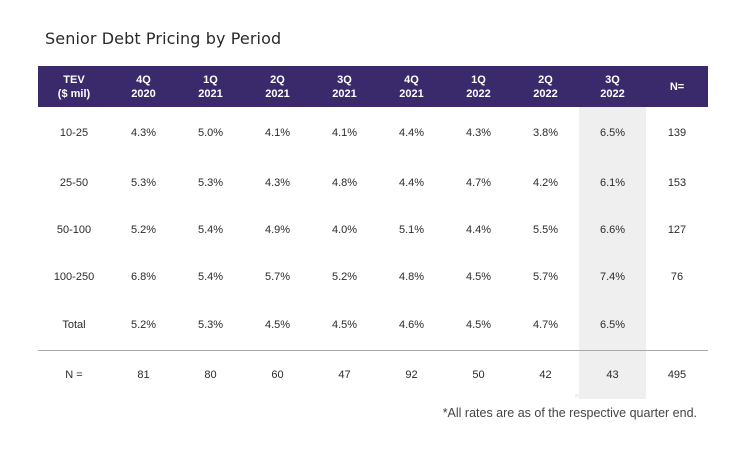 The image size is (745, 457). What do you see at coordinates (612, 276) in the screenshot?
I see `table-cell: 7.4%` at bounding box center [612, 276].